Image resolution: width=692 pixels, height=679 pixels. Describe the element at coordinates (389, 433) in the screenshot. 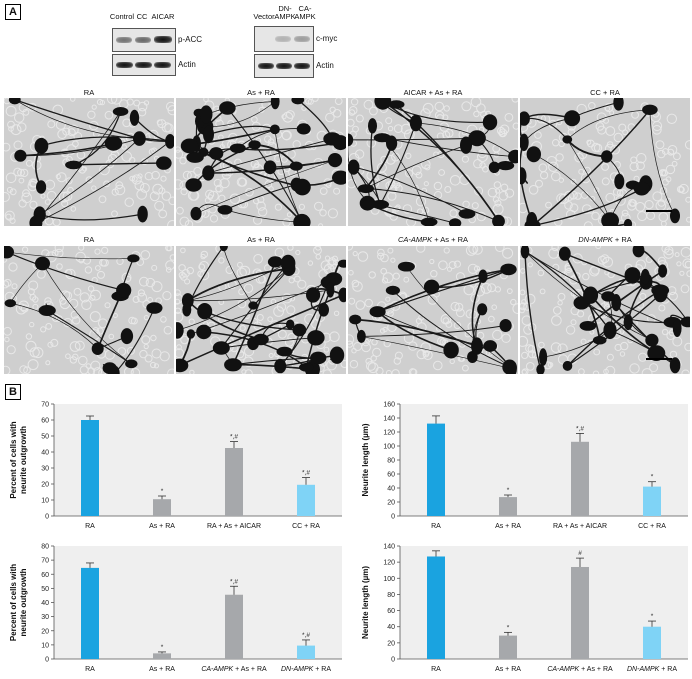

I see `y-tick-label: 120` at that location.